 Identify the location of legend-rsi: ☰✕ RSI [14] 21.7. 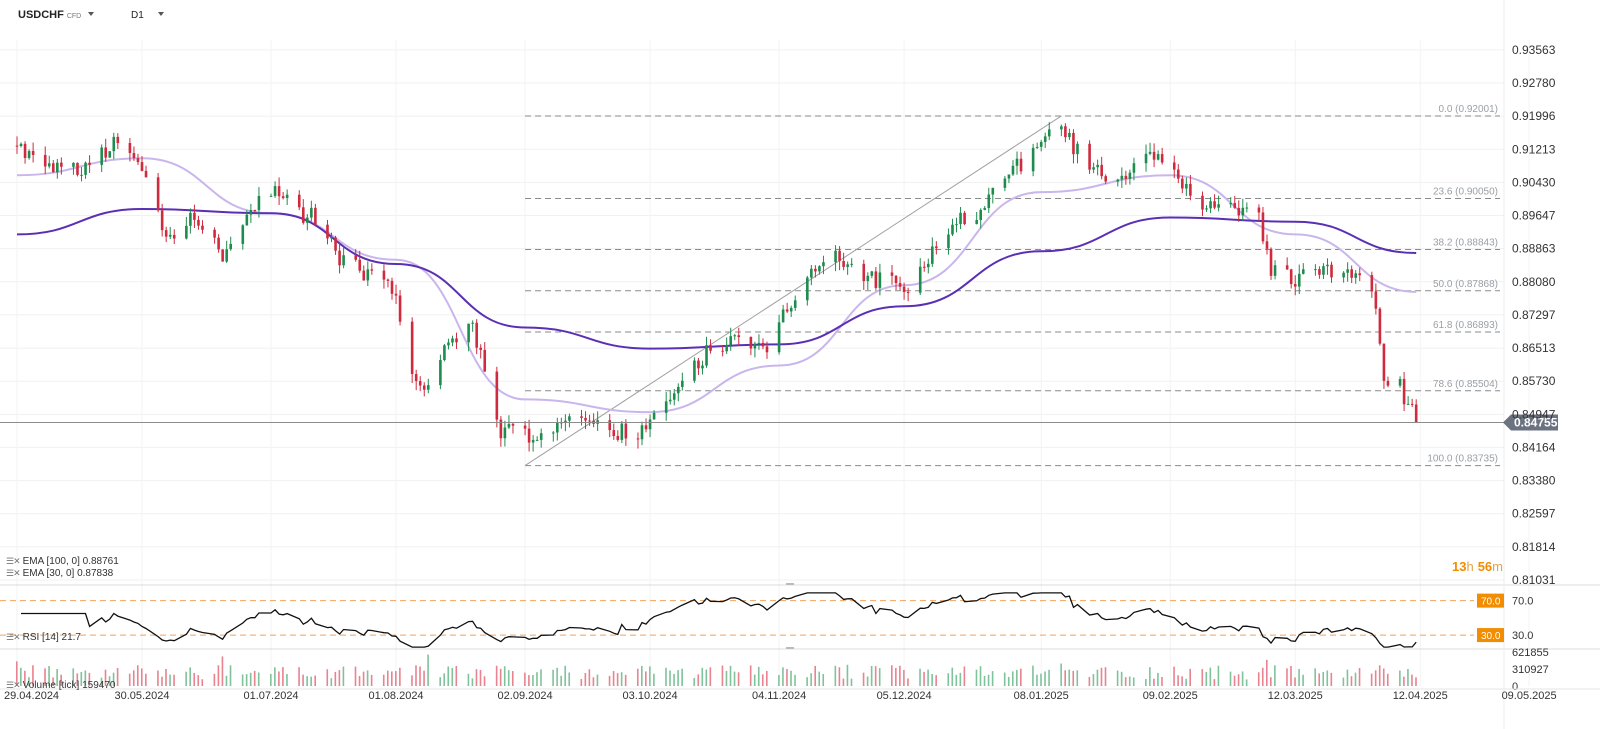
(43, 637).